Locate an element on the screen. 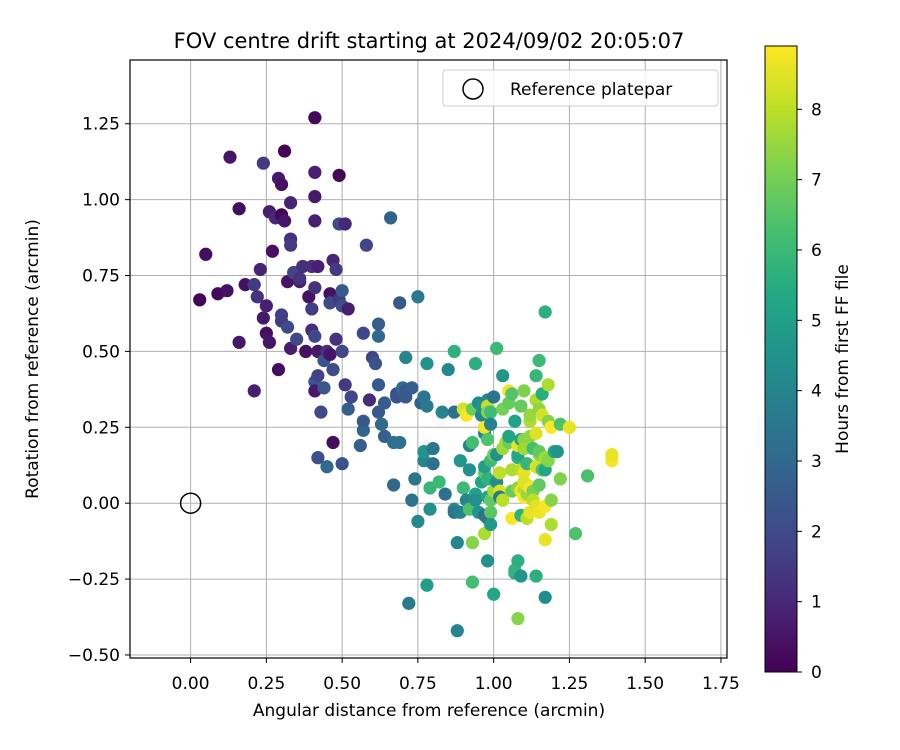 This screenshot has height=750, width=900. reference-marker is located at coordinates (190, 503).